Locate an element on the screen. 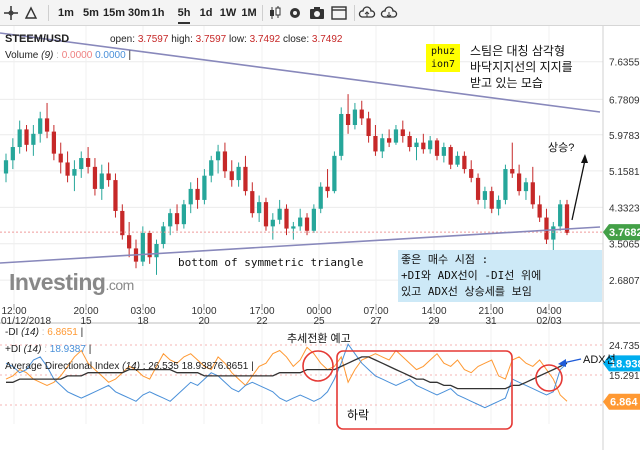 This screenshot has width=640, height=450. minus-di-line is located at coordinates (286, 374).